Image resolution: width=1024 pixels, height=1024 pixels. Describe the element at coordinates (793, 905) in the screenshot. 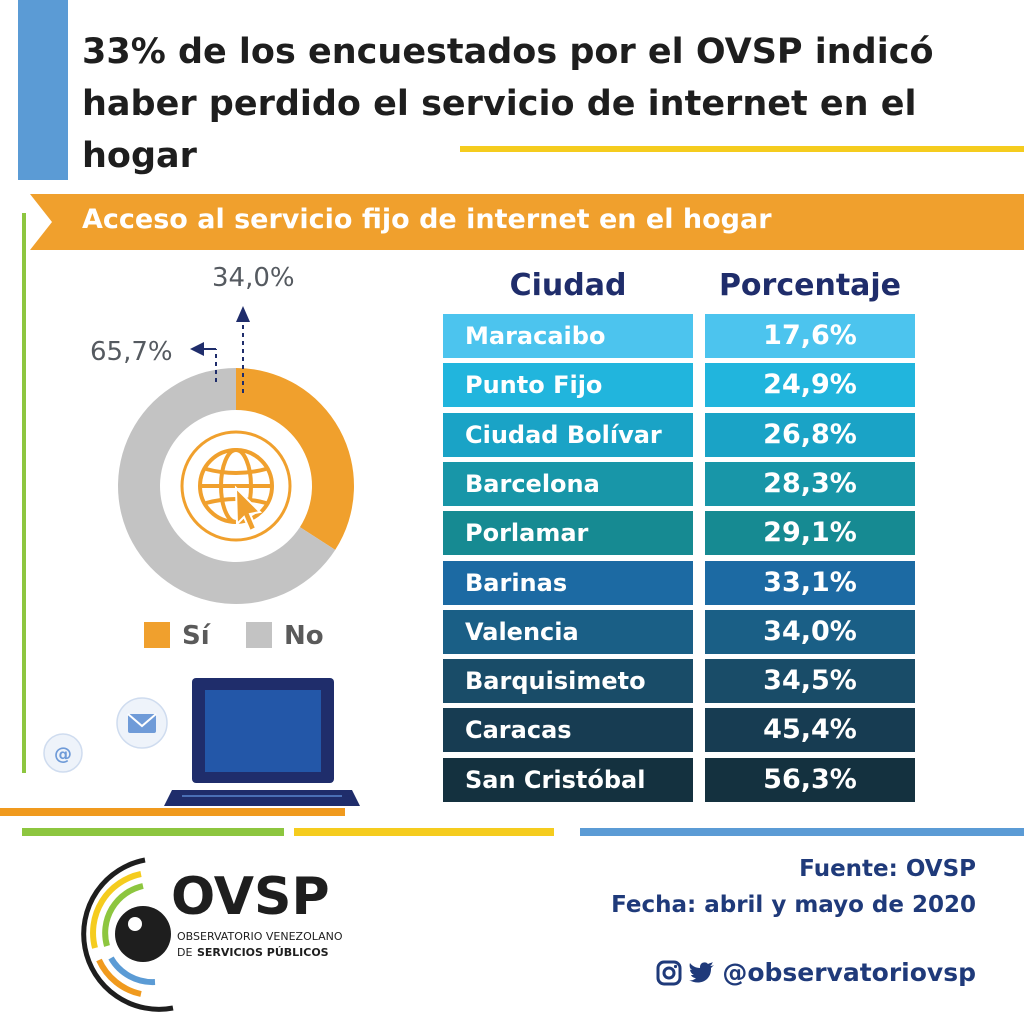

I see `date-text: Fecha: abril y mayo de 2020` at that location.